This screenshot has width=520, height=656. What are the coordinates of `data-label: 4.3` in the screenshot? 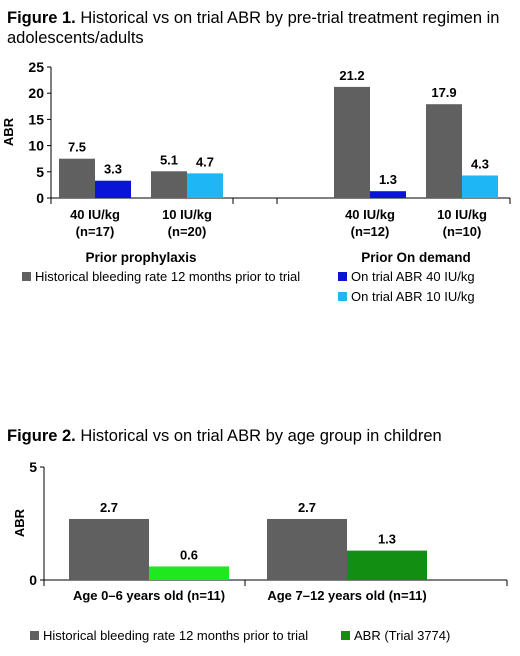 It's located at (480, 163).